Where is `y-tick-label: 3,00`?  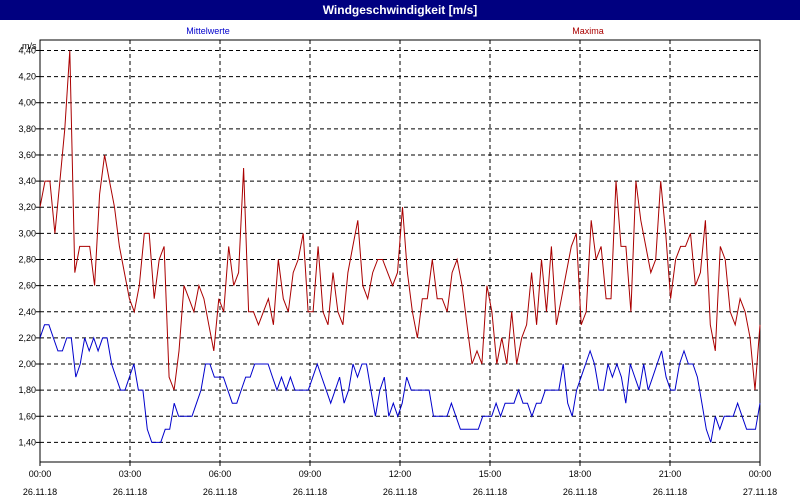 y-tick-label: 3,00 is located at coordinates (27, 233).